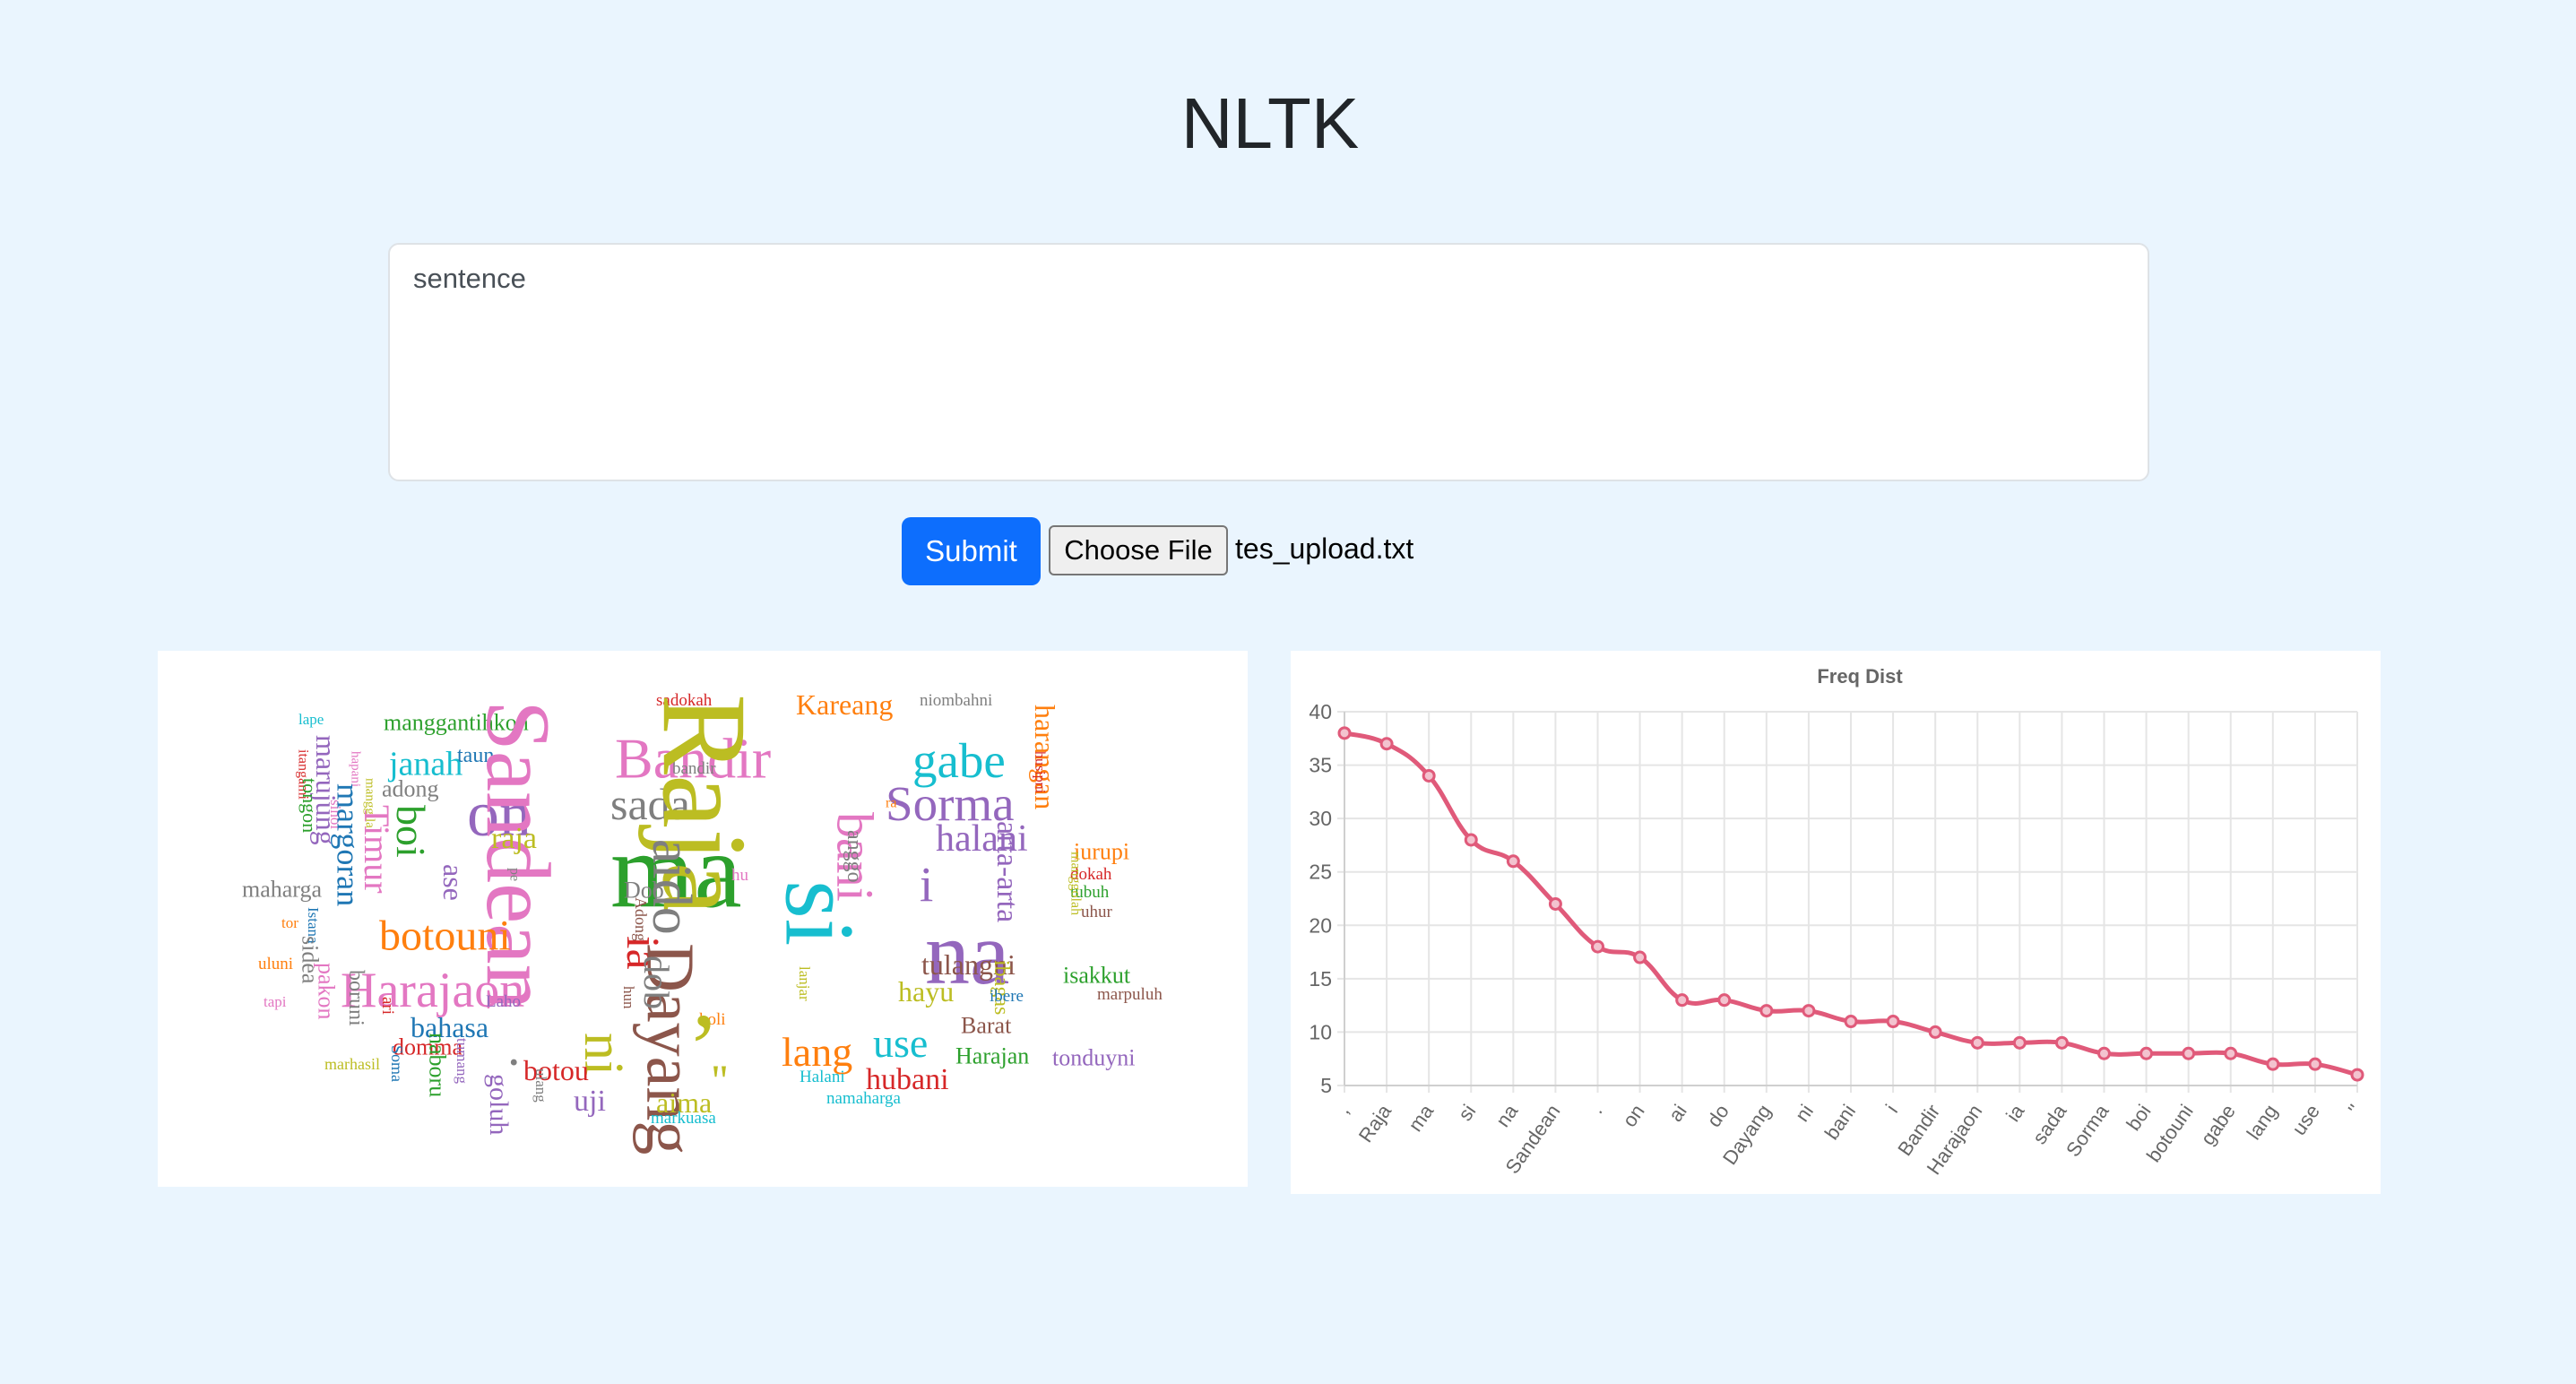 Image resolution: width=2576 pixels, height=1384 pixels. I want to click on wordcloud-word: ia, so click(642, 953).